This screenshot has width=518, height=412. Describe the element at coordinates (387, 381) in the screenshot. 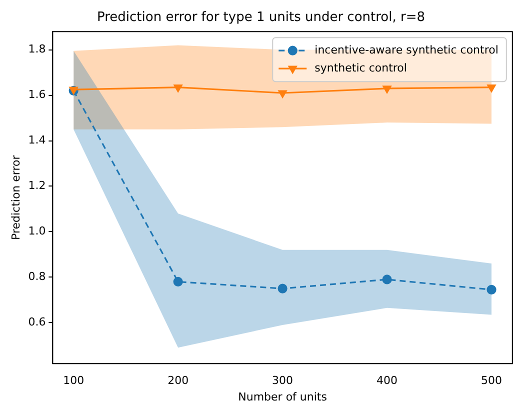

I see `x-tick-label: 400` at that location.